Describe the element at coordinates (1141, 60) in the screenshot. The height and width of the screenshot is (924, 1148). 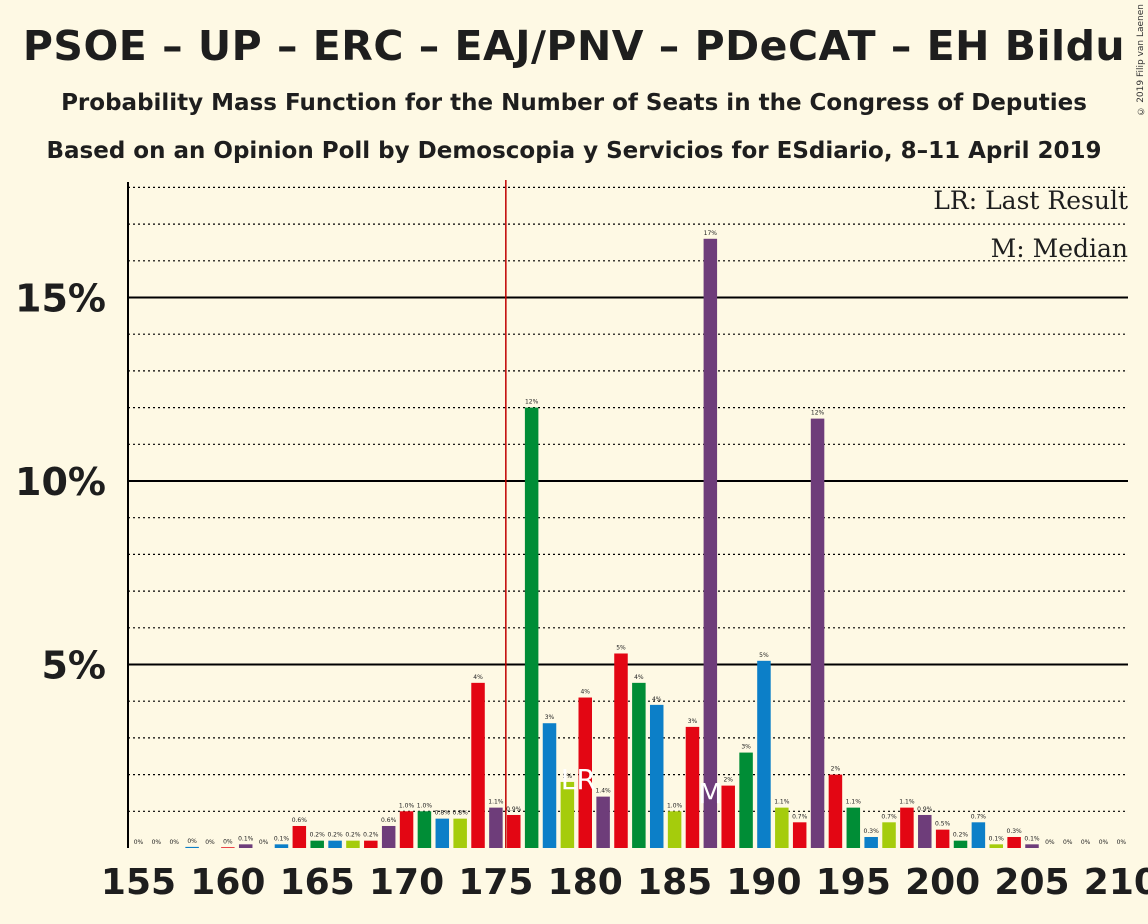
I see `copyright-notice: © 2019 Filip van Laenen` at that location.